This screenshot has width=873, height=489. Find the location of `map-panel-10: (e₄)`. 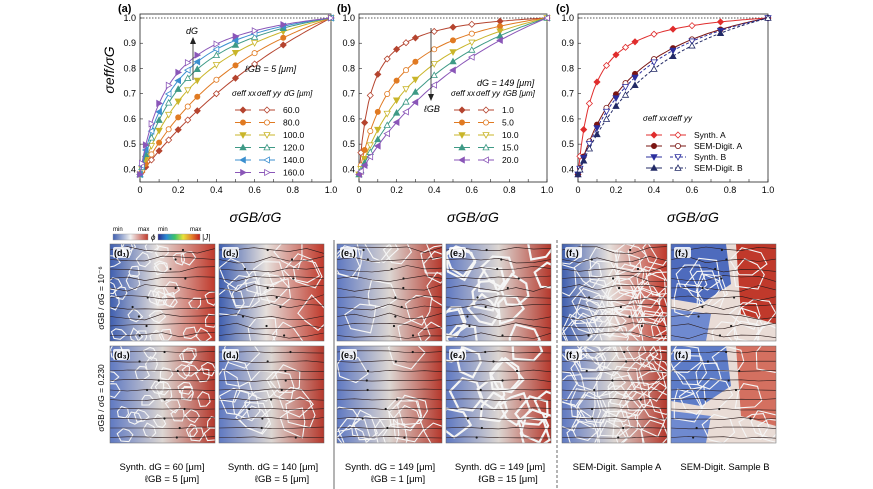

map-panel-10: (e₄) is located at coordinates (498, 394).